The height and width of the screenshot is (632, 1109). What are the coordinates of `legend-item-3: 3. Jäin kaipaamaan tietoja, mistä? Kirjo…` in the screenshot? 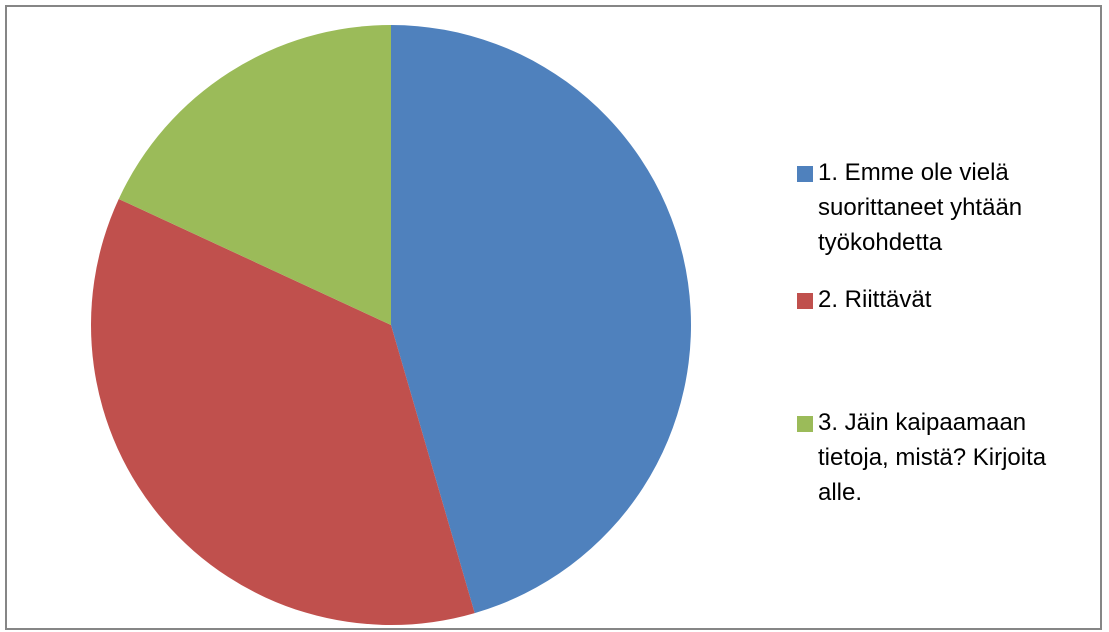 It's located at (952, 457).